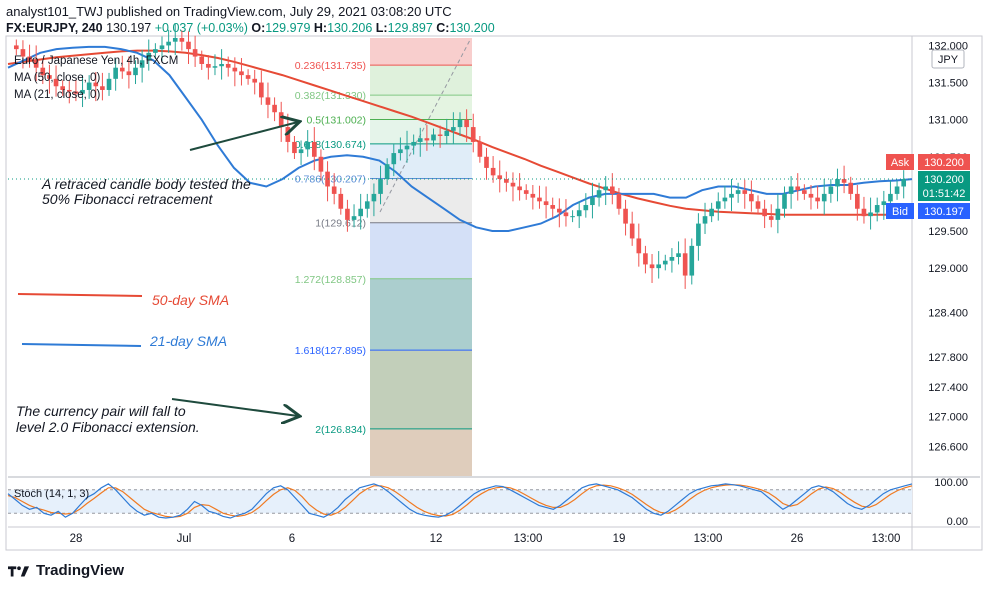 The width and height of the screenshot is (987, 590). I want to click on low-value: 129.897, so click(410, 28).